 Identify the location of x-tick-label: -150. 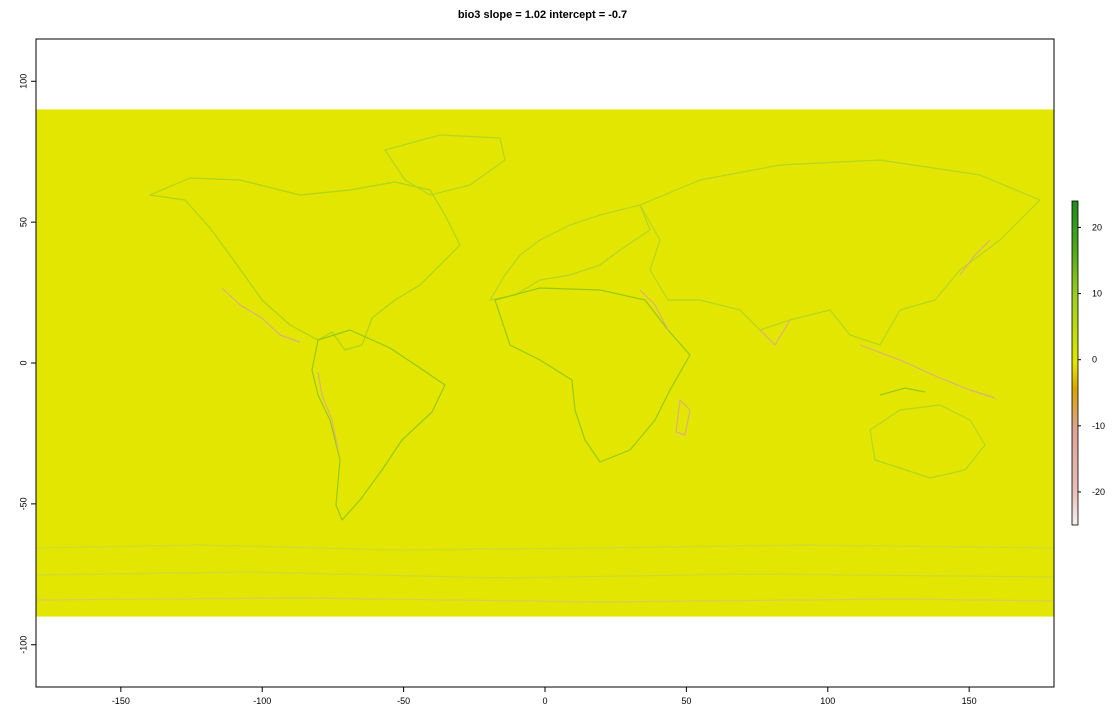
(121, 701).